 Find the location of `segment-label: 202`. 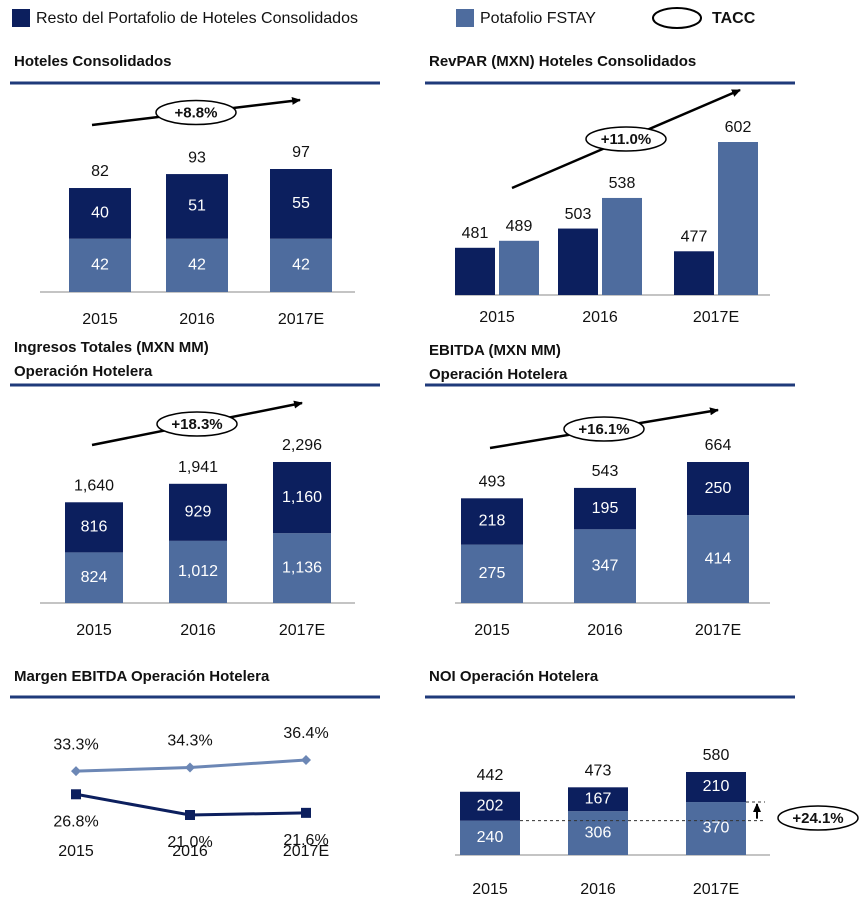

segment-label: 202 is located at coordinates (490, 805).